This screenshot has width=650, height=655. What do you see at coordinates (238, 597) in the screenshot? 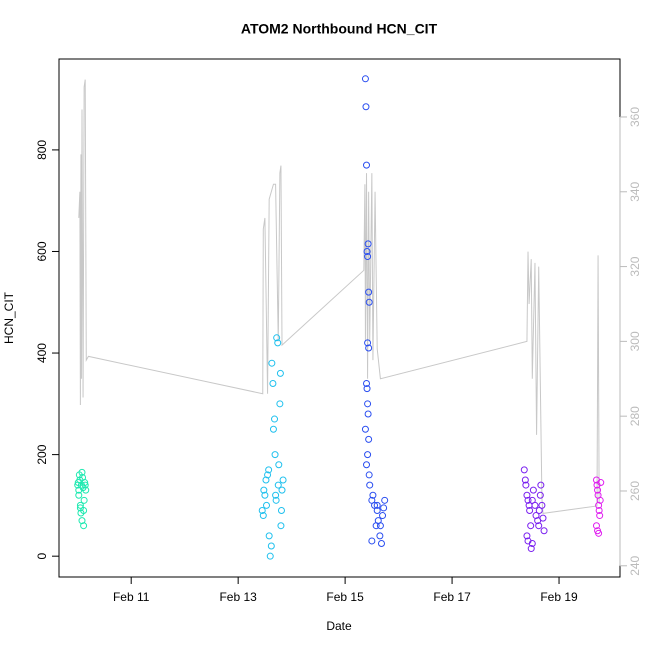
I see `x-tick-label: Feb 13` at bounding box center [238, 597].